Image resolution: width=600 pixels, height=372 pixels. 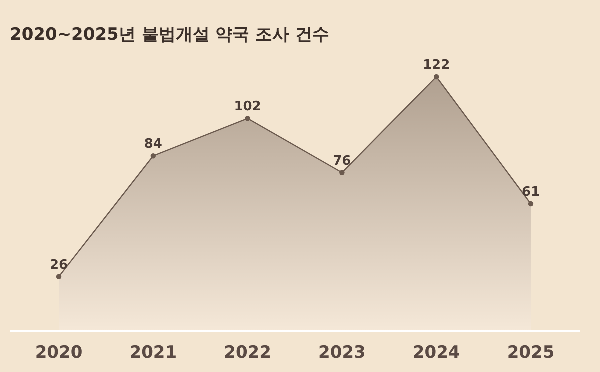 I want to click on data-label: 102, so click(x=248, y=107).